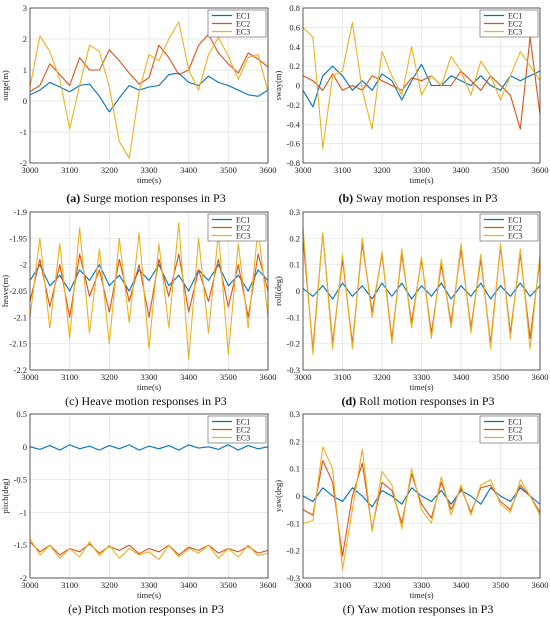 Image resolution: width=550 pixels, height=624 pixels. Describe the element at coordinates (23, 578) in the screenshot. I see `chart-e-ytick-label: -2` at that location.